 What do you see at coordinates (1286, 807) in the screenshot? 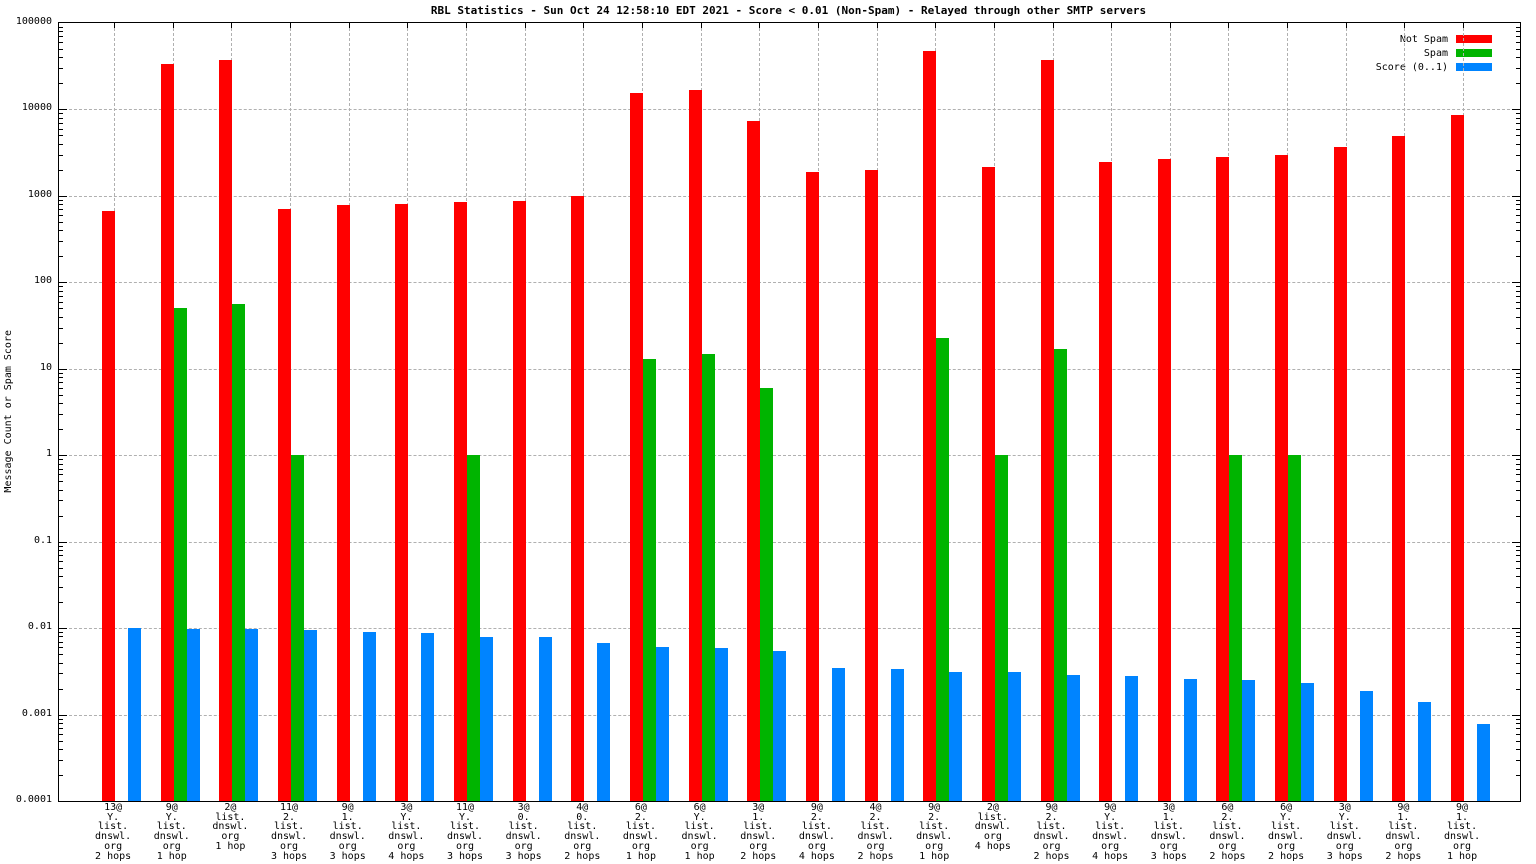
I see `x-category-line: 6@` at bounding box center [1286, 807].